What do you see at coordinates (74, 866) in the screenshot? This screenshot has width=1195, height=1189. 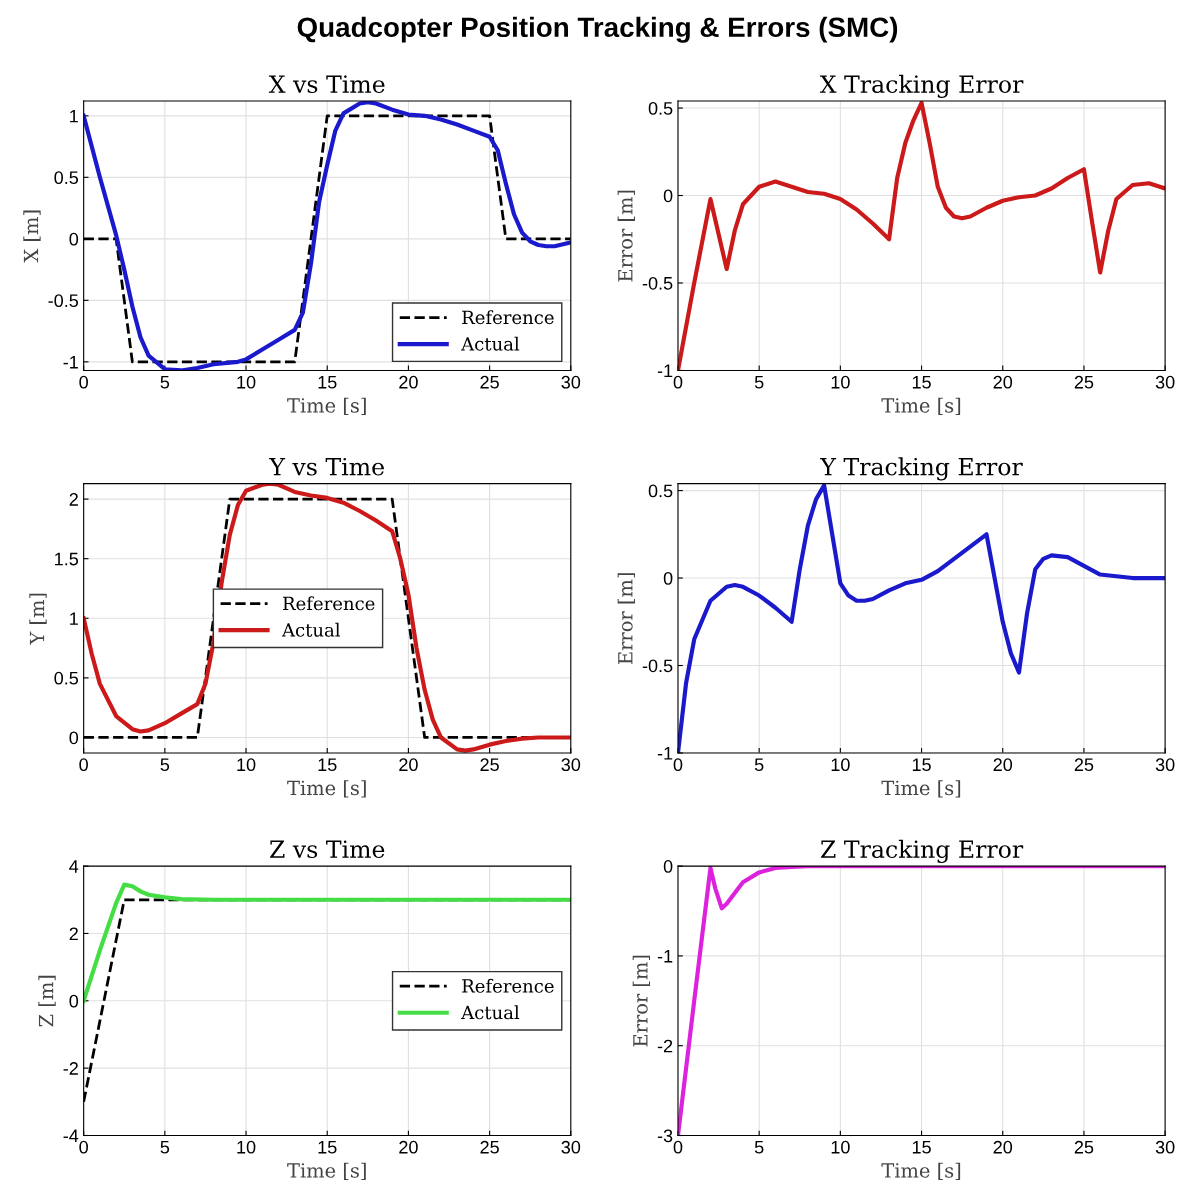 I see `y-tick-label: 4` at bounding box center [74, 866].